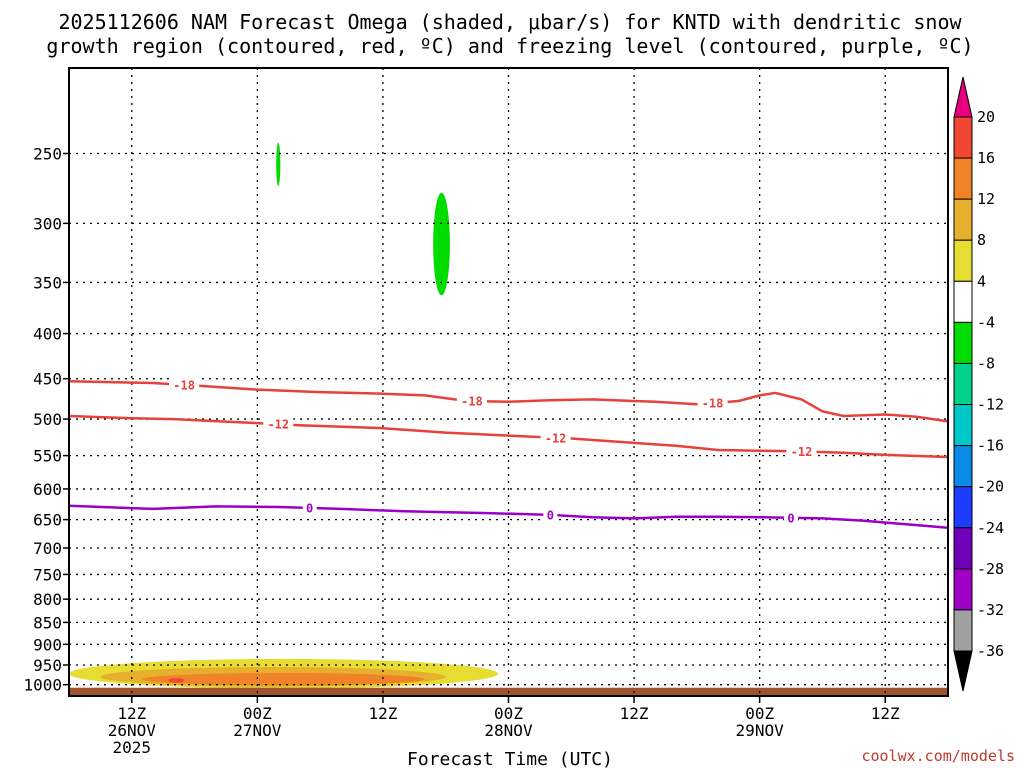 This screenshot has height=768, width=1024. I want to click on y-tick-label-950: 950, so click(47, 665).